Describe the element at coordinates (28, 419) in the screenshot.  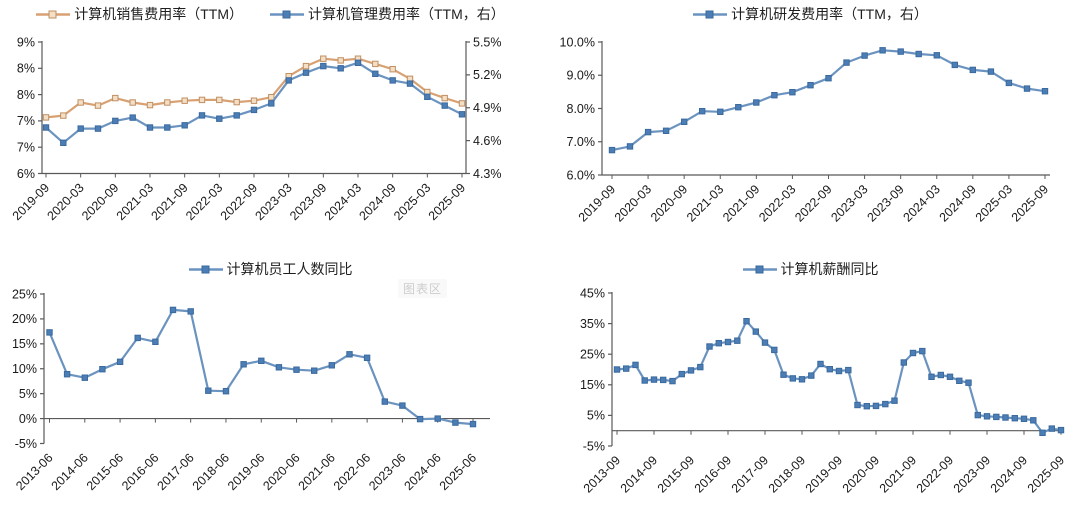
I see `svg-text: 0%` at that location.